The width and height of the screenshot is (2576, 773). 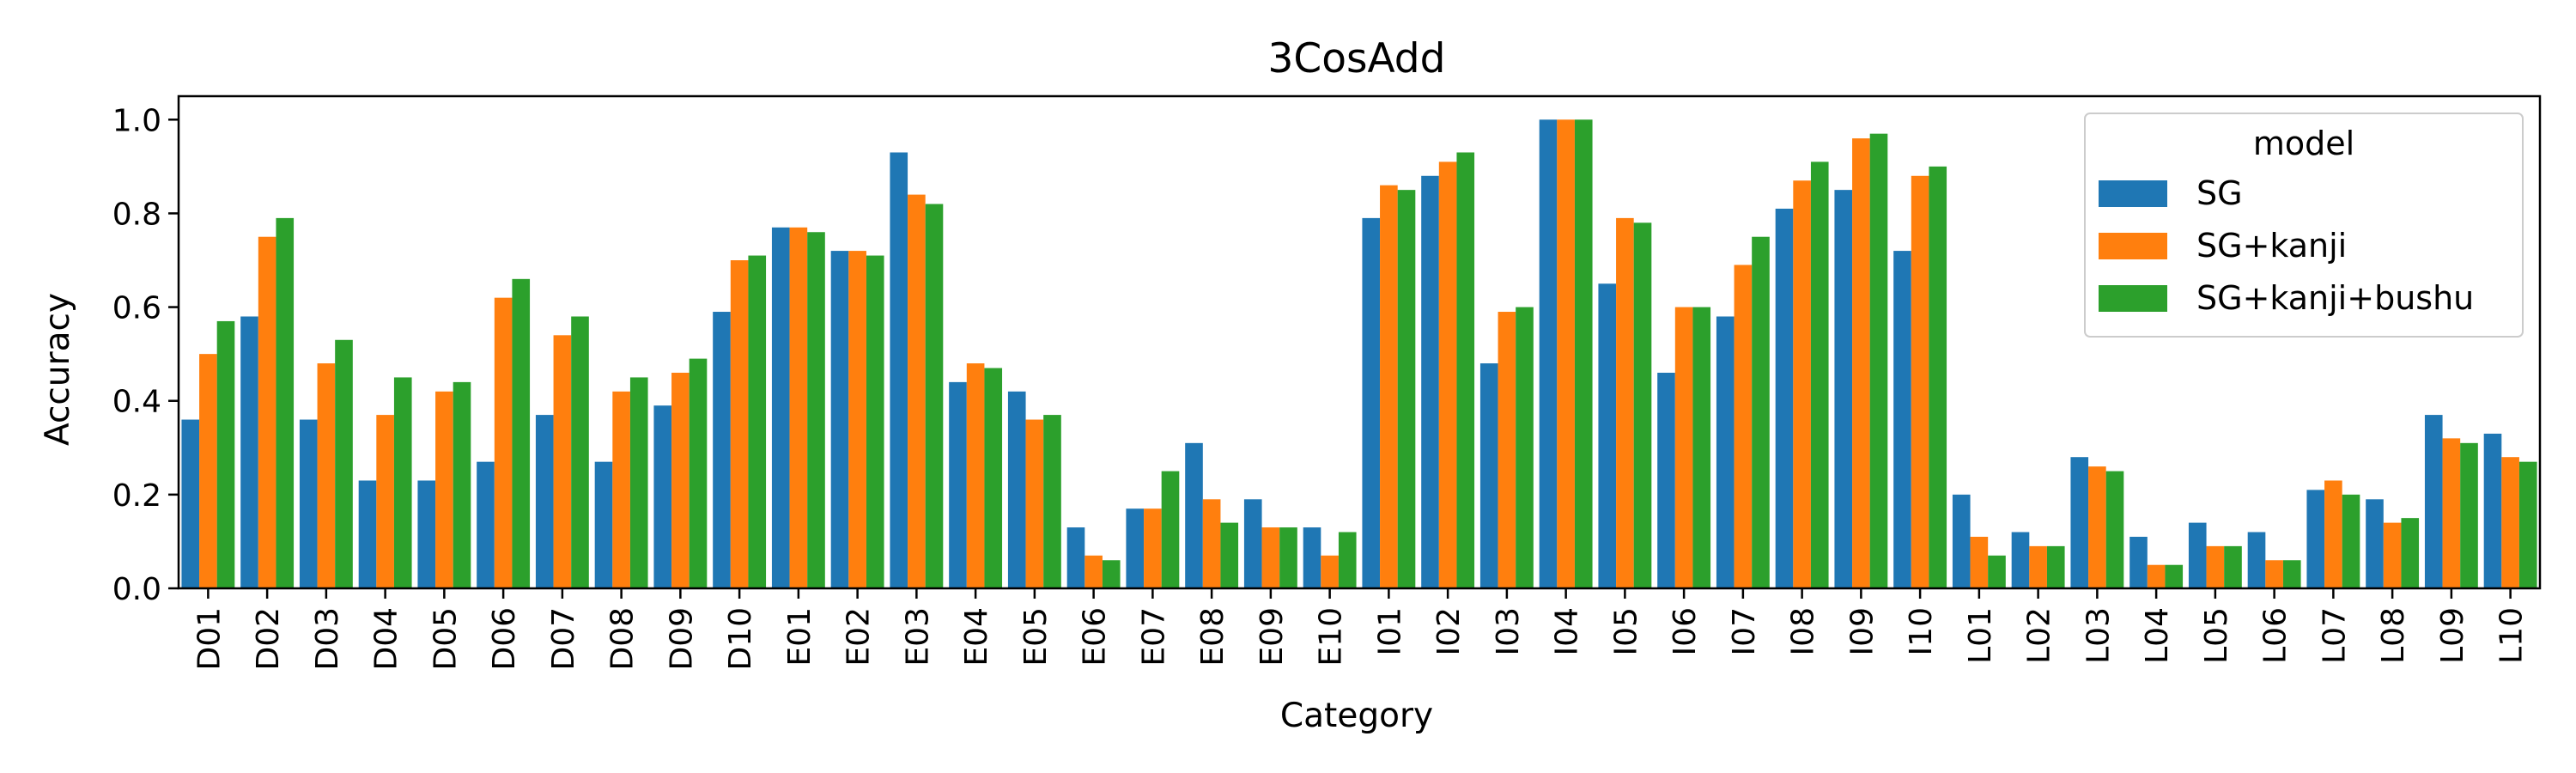 What do you see at coordinates (1312, 557) in the screenshot?
I see `bar-e10-s0` at bounding box center [1312, 557].